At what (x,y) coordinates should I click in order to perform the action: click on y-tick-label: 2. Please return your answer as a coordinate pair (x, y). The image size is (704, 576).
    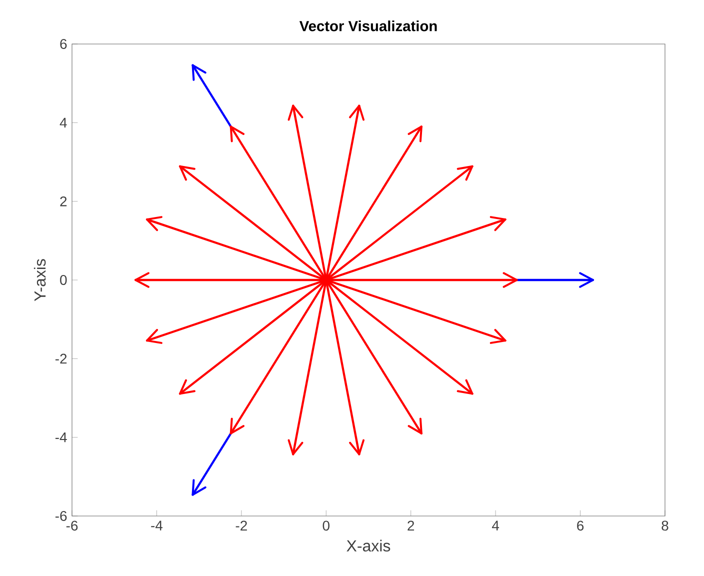
    Looking at the image, I should click on (63, 201).